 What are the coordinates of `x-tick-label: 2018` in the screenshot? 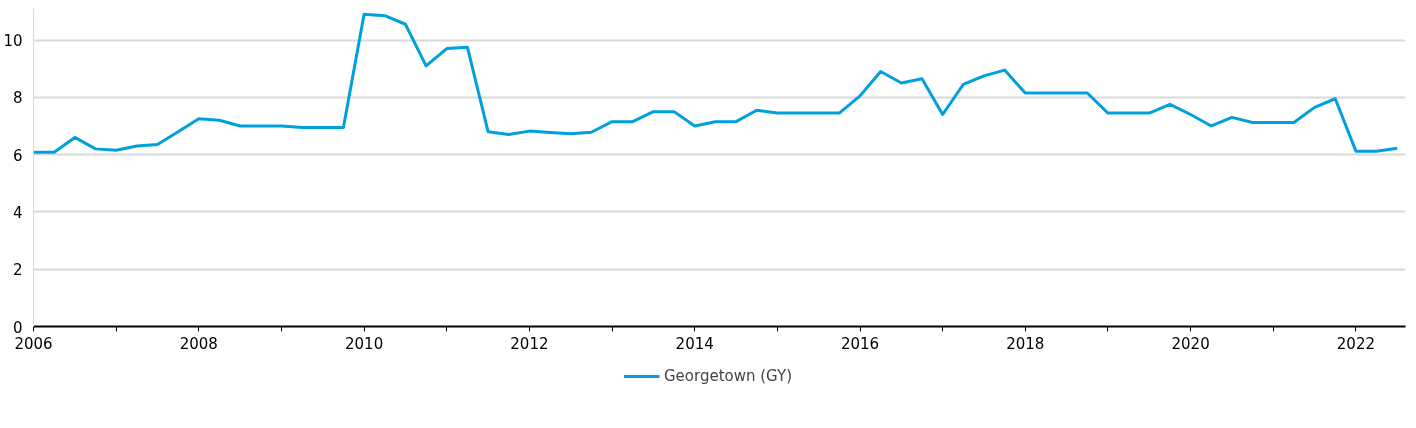 It's located at (1025, 343).